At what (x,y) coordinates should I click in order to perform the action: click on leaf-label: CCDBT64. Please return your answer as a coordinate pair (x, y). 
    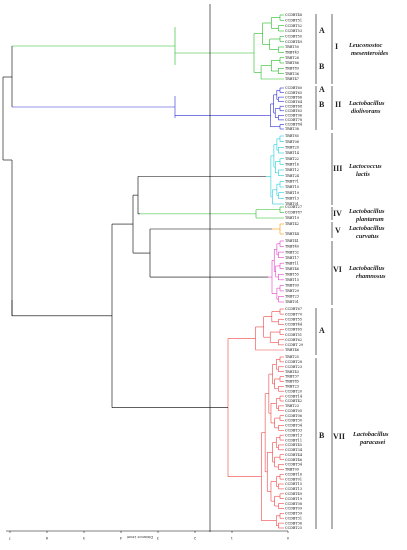
    Looking at the image, I should click on (293, 102).